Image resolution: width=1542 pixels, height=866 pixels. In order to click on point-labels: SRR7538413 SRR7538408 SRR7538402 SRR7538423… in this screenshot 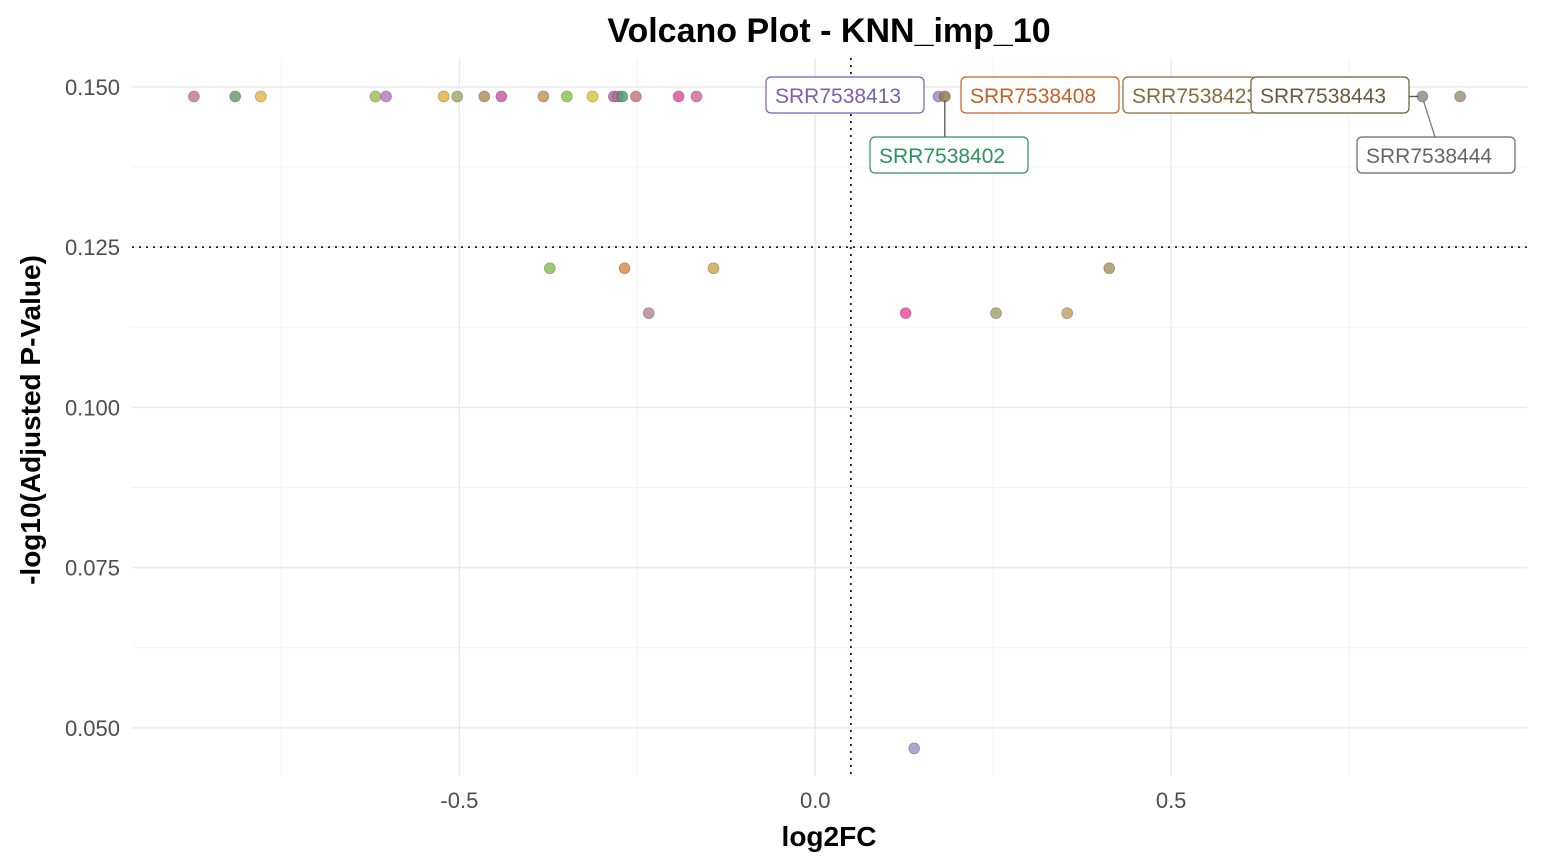, I will do `click(1140, 125)`.